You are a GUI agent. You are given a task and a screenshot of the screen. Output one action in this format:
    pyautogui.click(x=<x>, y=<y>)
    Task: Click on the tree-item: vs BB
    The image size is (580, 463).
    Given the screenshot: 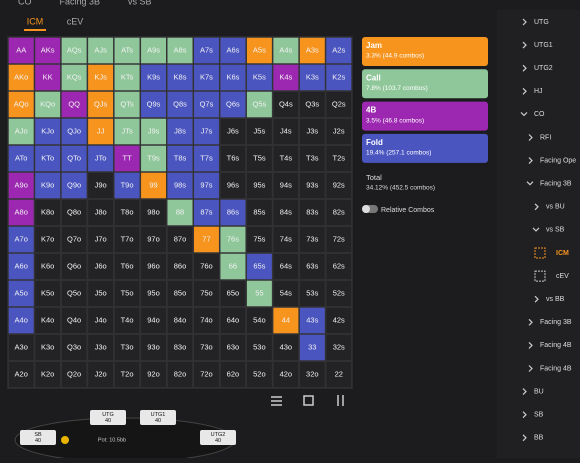 What is the action you would take?
    pyautogui.click(x=555, y=299)
    